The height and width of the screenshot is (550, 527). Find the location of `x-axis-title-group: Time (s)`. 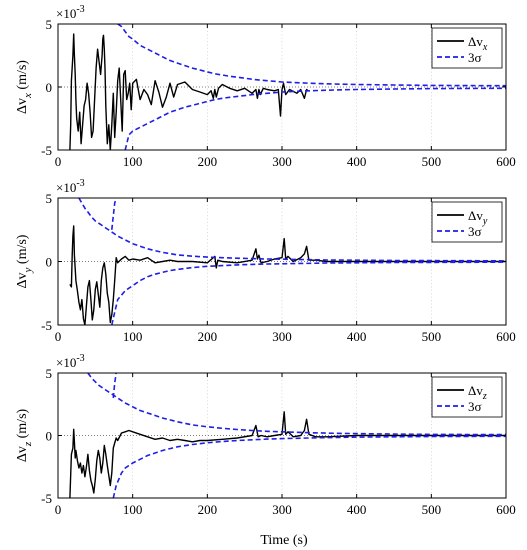

x-axis-title-group: Time (s) is located at coordinates (284, 540).